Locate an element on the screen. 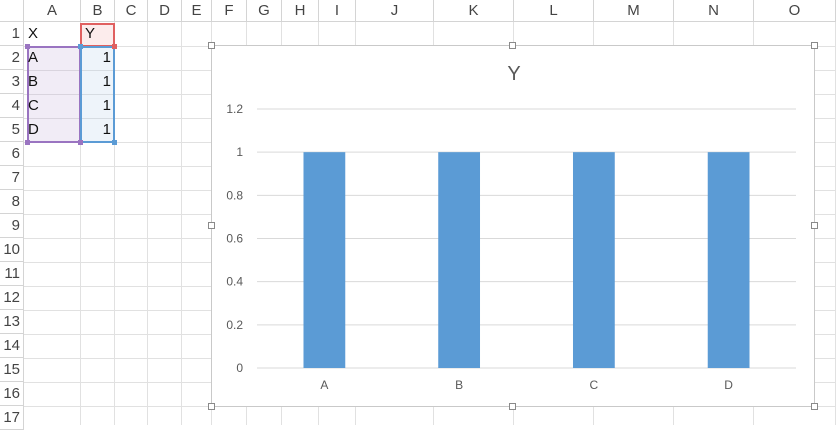 The width and height of the screenshot is (836, 430). column-header-e: E is located at coordinates (197, 11).